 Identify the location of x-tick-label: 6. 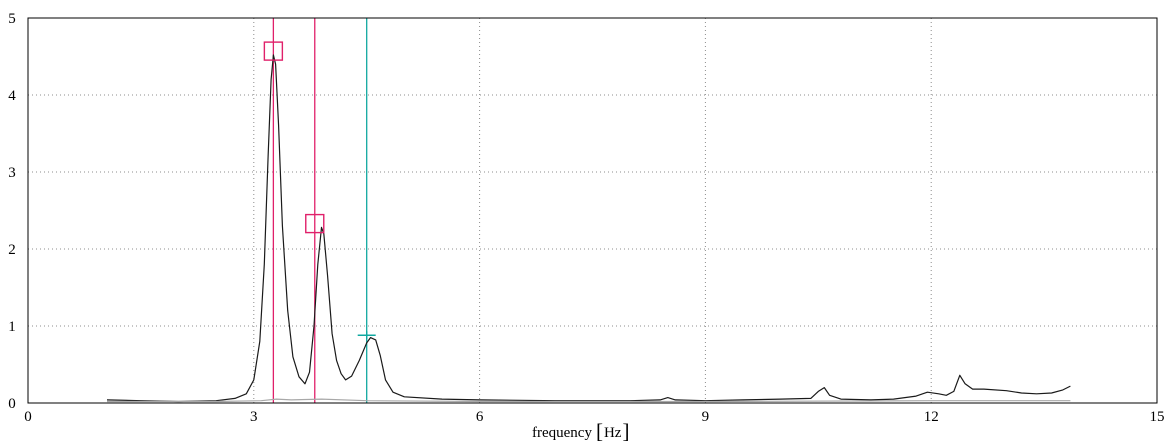
(480, 417).